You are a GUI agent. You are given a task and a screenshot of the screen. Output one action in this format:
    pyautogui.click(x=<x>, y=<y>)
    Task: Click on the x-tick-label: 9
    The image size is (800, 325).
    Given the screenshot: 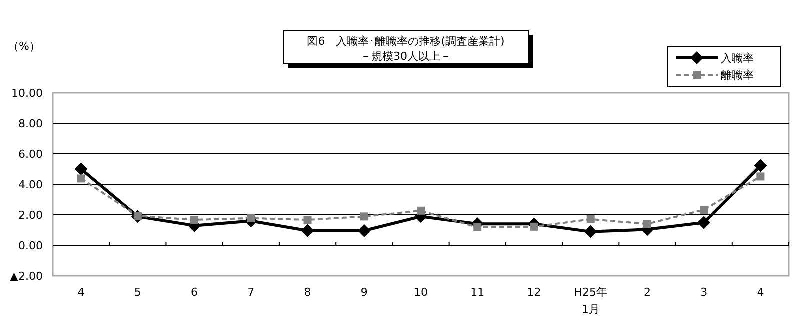 What is the action you would take?
    pyautogui.click(x=364, y=292)
    